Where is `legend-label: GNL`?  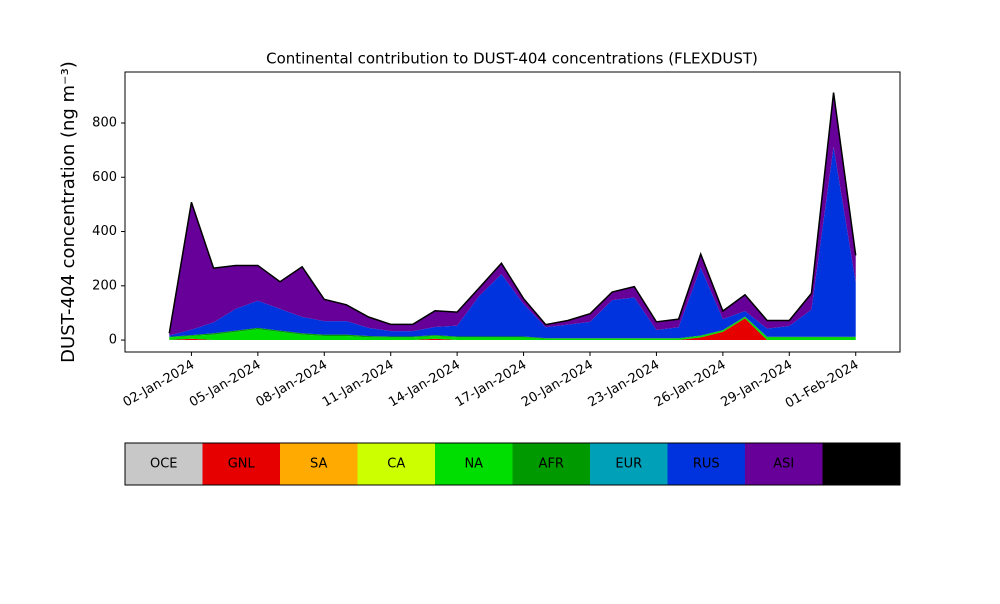
legend-label: GNL is located at coordinates (242, 464).